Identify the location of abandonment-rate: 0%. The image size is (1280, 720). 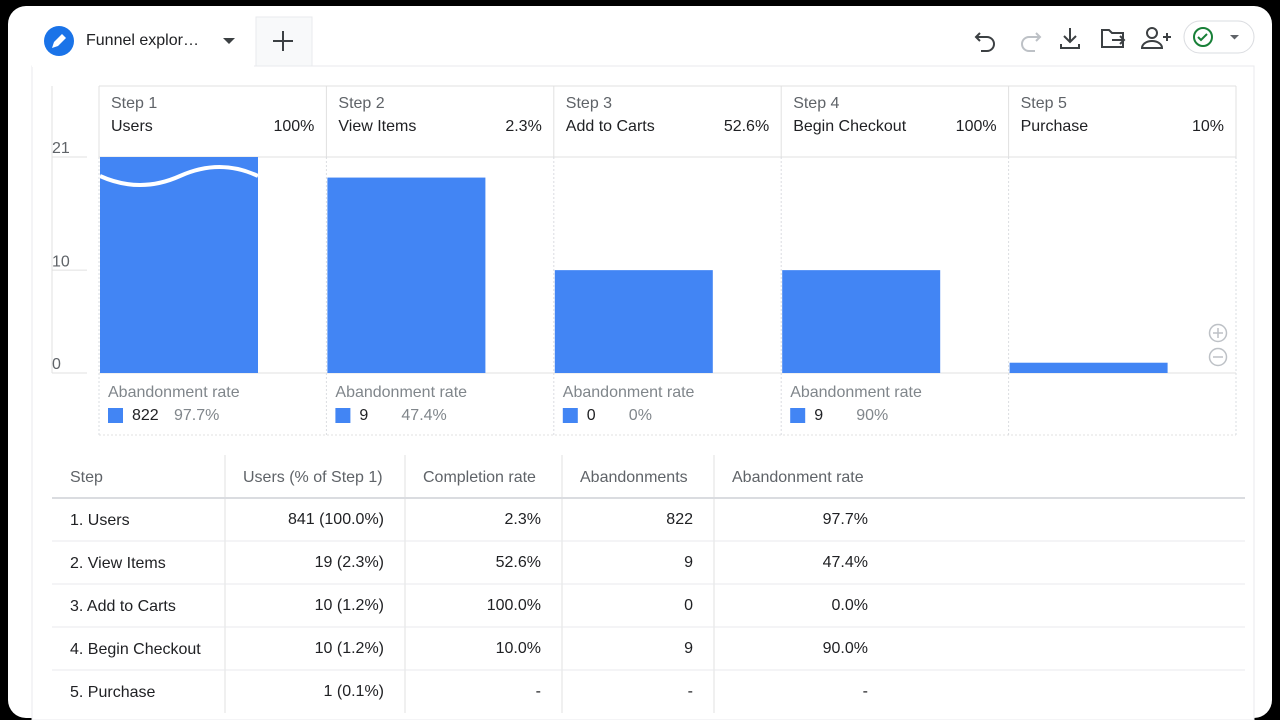
(640, 415).